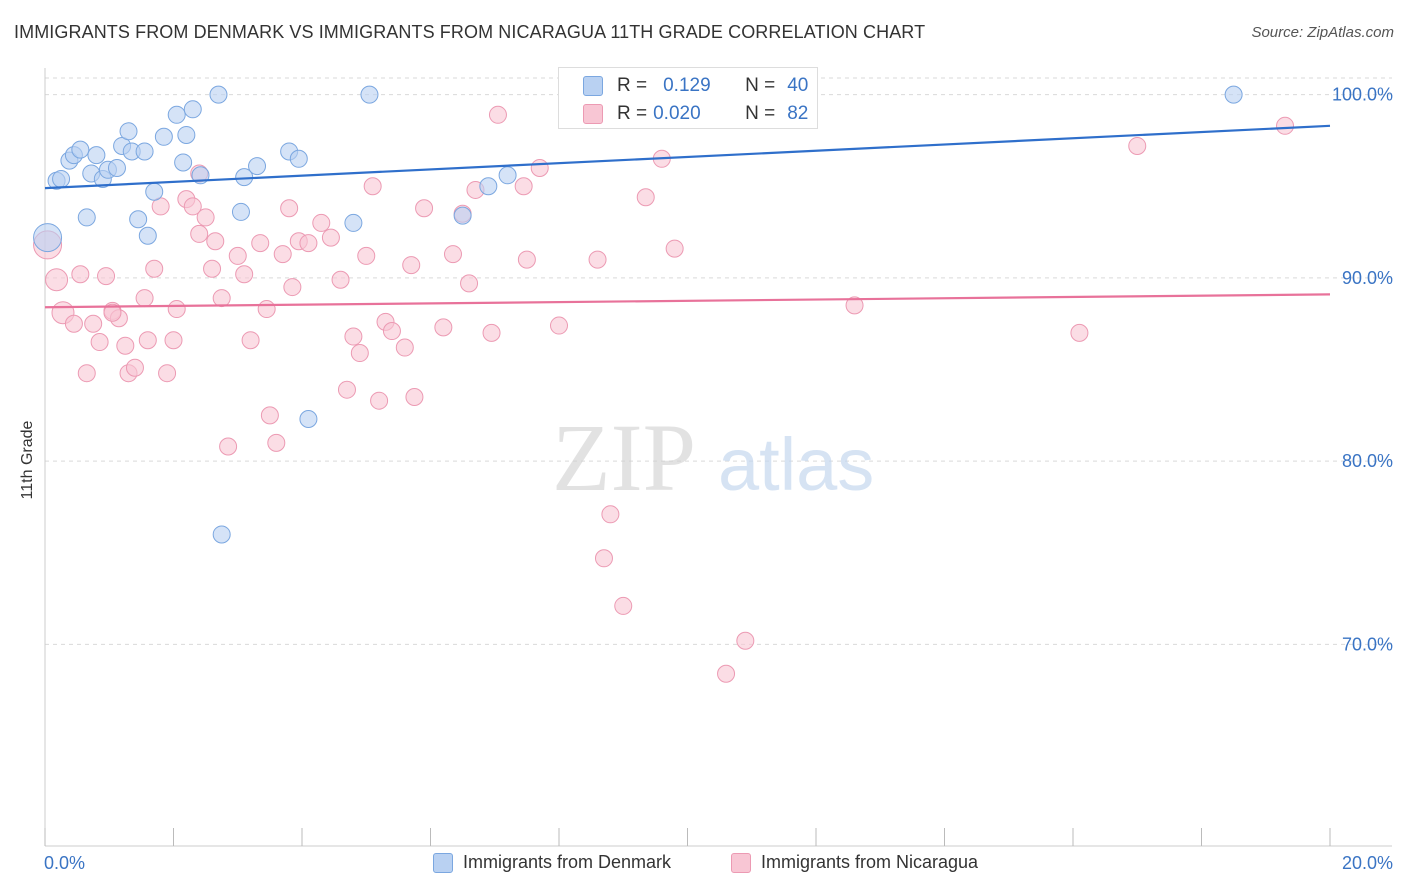 The width and height of the screenshot is (1406, 892). I want to click on x-tick-label: 20.0%, so click(1367, 863).